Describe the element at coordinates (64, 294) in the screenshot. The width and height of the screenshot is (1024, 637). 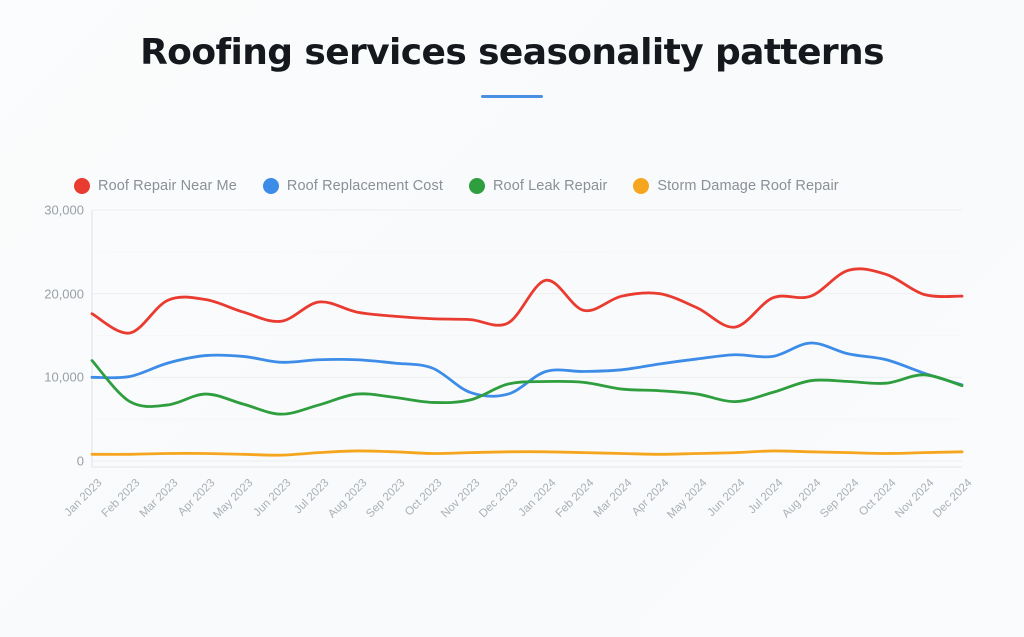
I see `y-axis-tick-label: 20,000` at that location.